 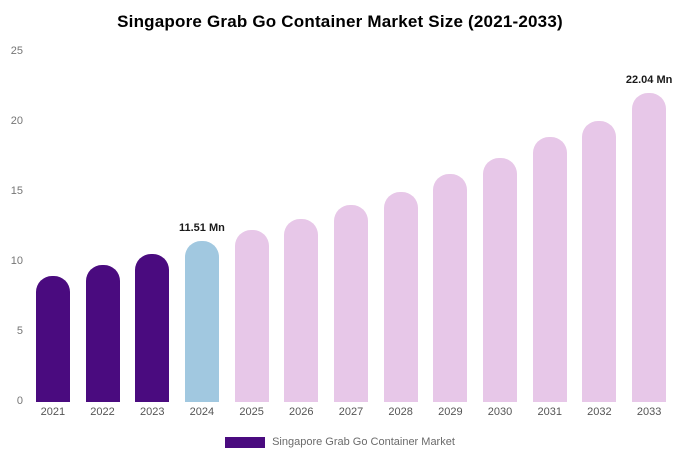 What do you see at coordinates (549, 269) in the screenshot?
I see `bar-2031` at bounding box center [549, 269].